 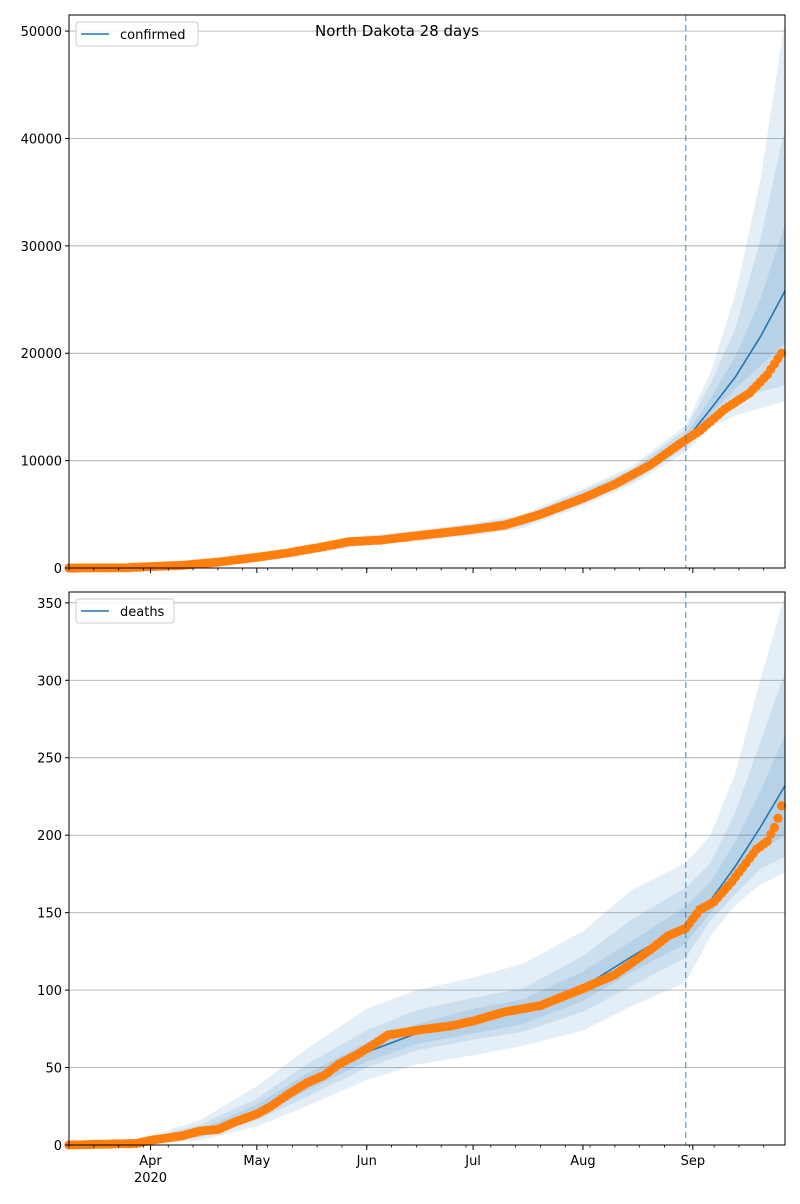 What do you see at coordinates (49, 759) in the screenshot?
I see `y-tick-label: 250` at bounding box center [49, 759].